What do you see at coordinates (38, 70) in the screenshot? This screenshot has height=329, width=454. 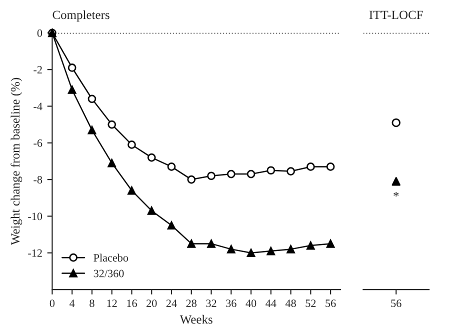 I see `y-tick-label: -2` at bounding box center [38, 70].